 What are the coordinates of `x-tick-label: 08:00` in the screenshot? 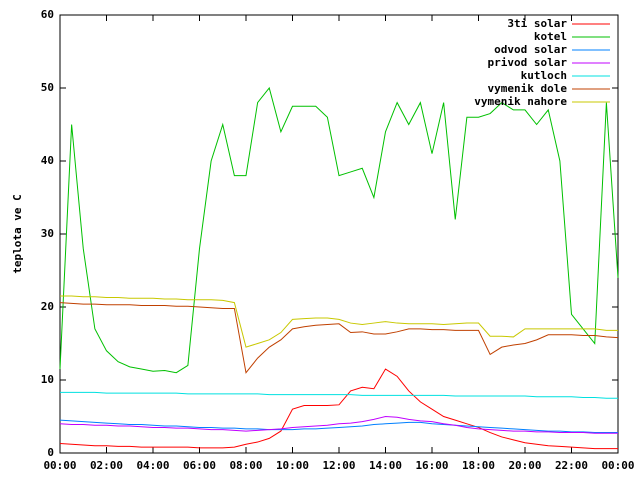 It's located at (245, 465).